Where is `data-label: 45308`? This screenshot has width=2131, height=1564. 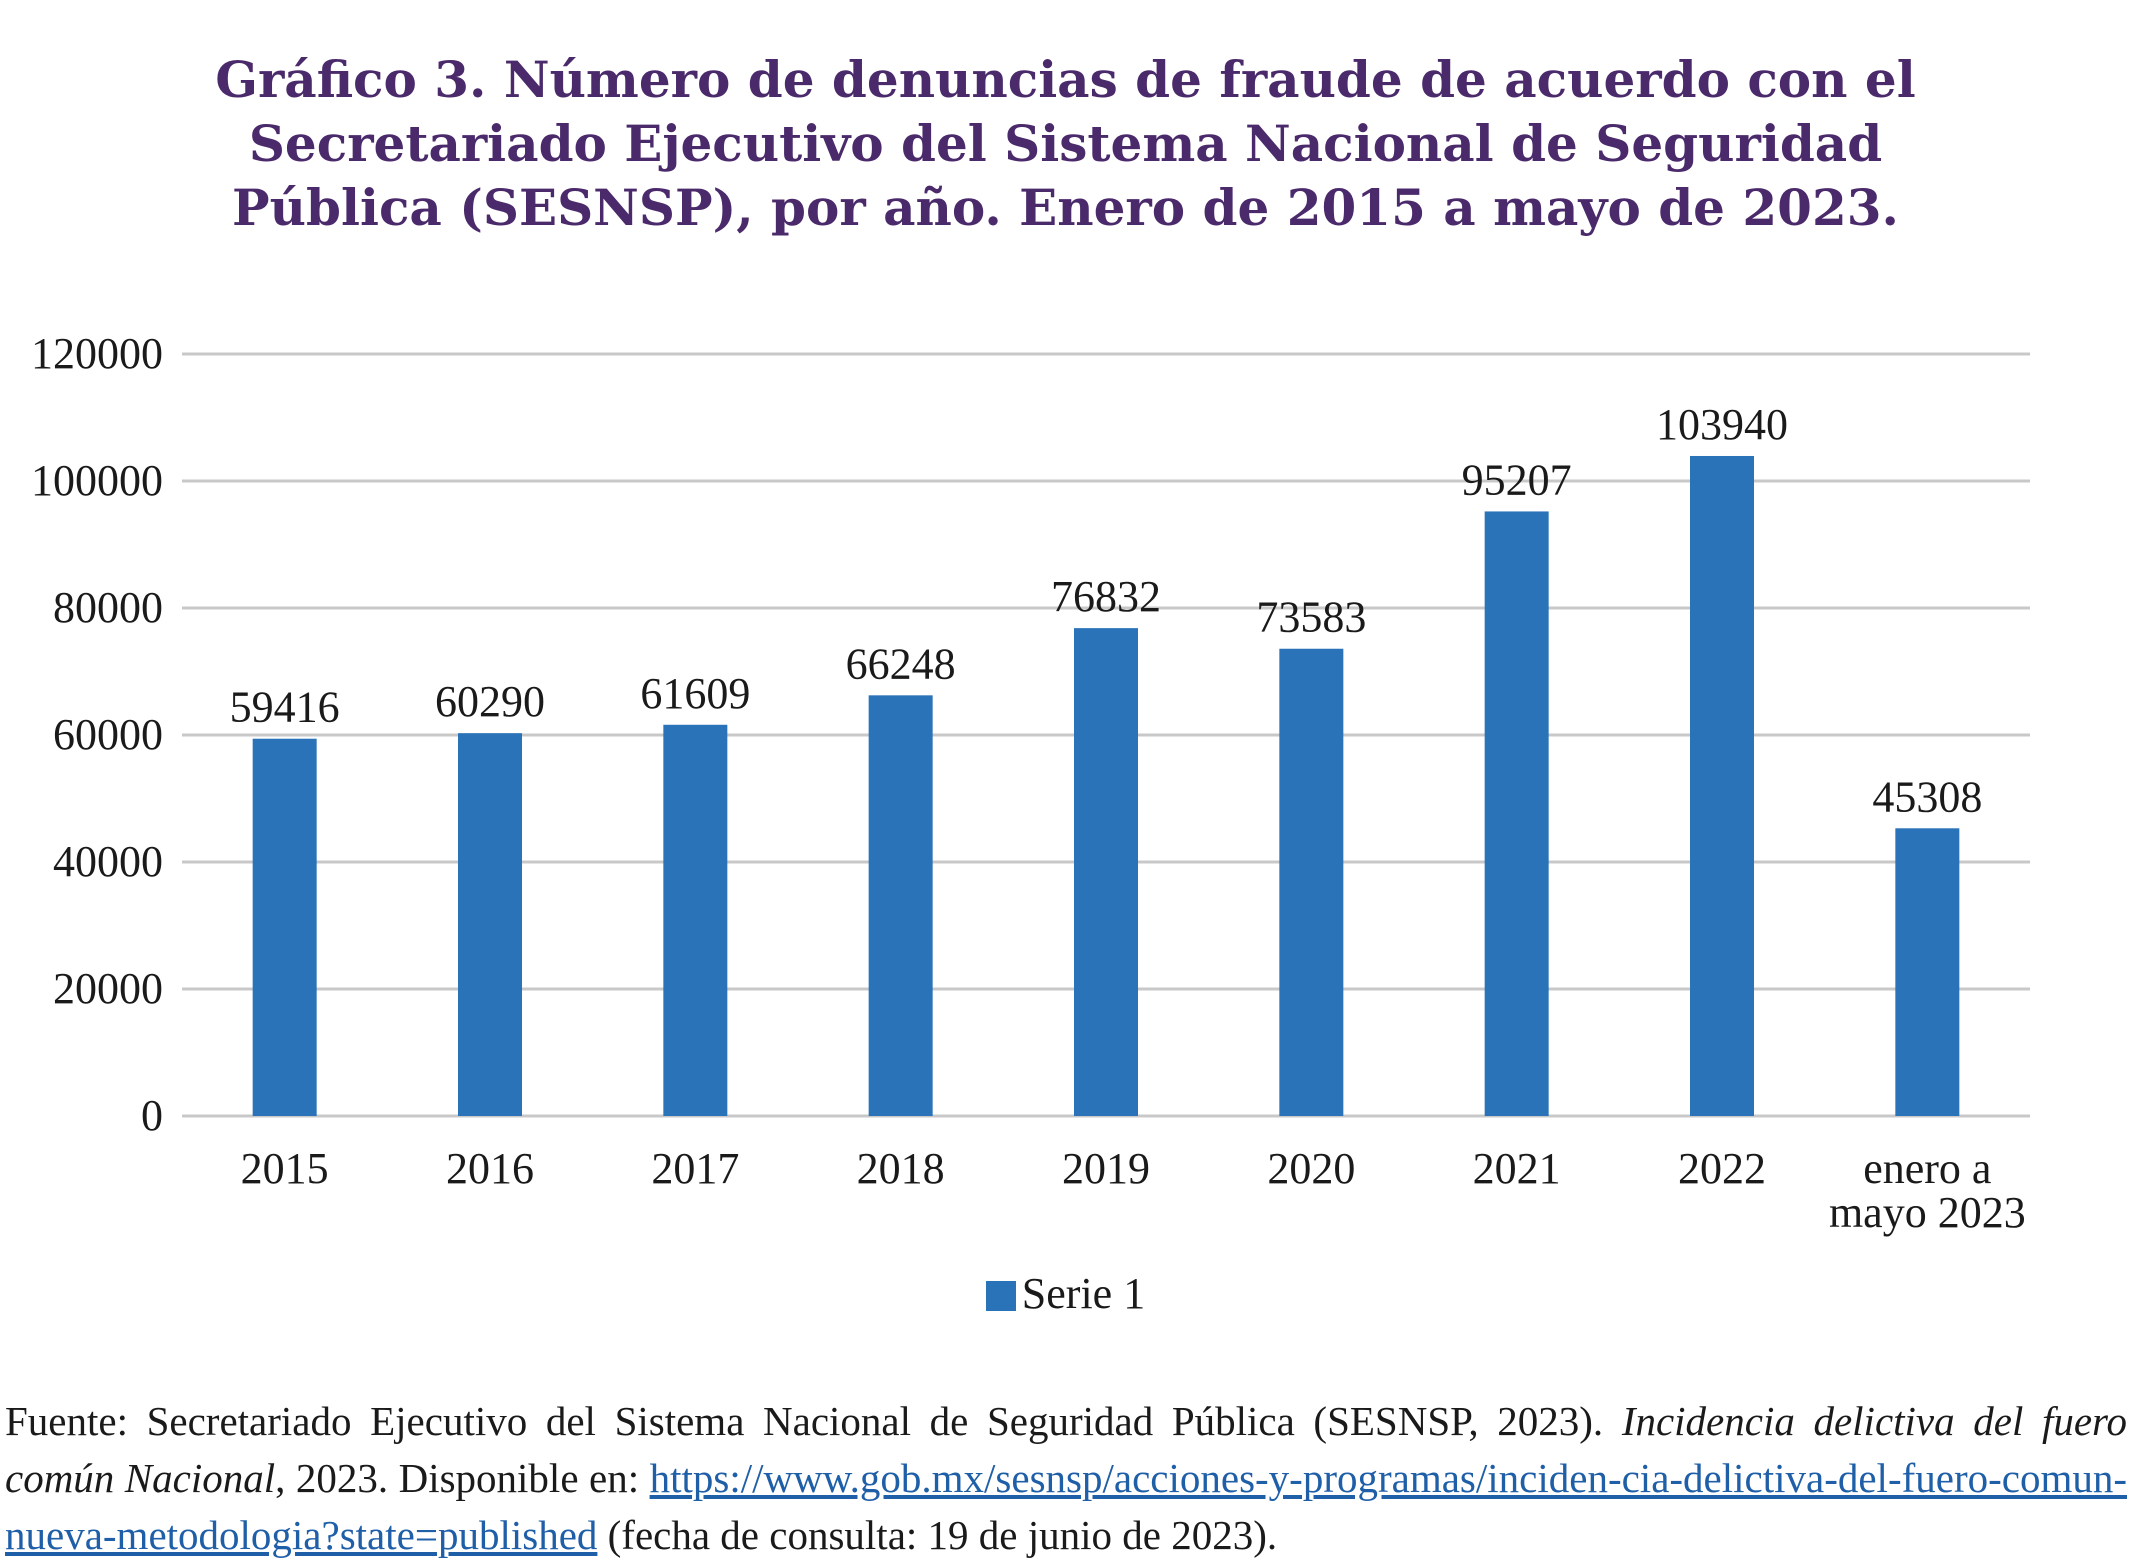
data-label: 45308 is located at coordinates (1927, 796).